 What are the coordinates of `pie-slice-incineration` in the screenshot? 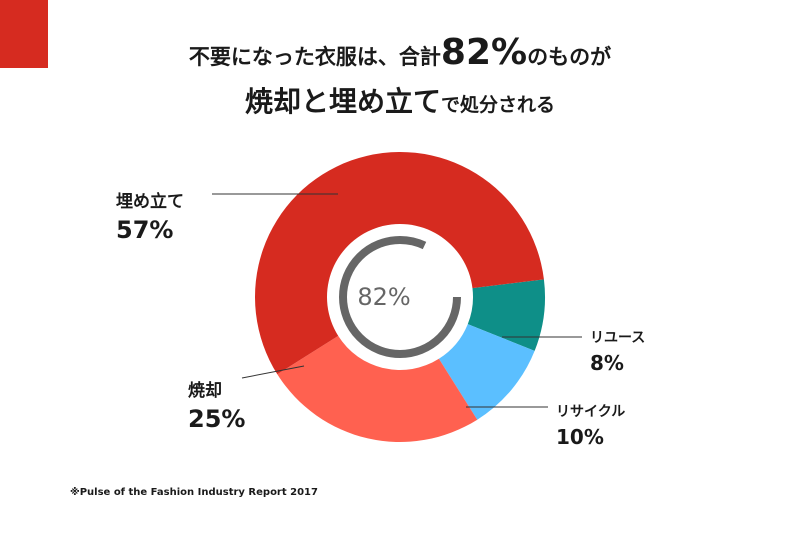 It's located at (377, 389).